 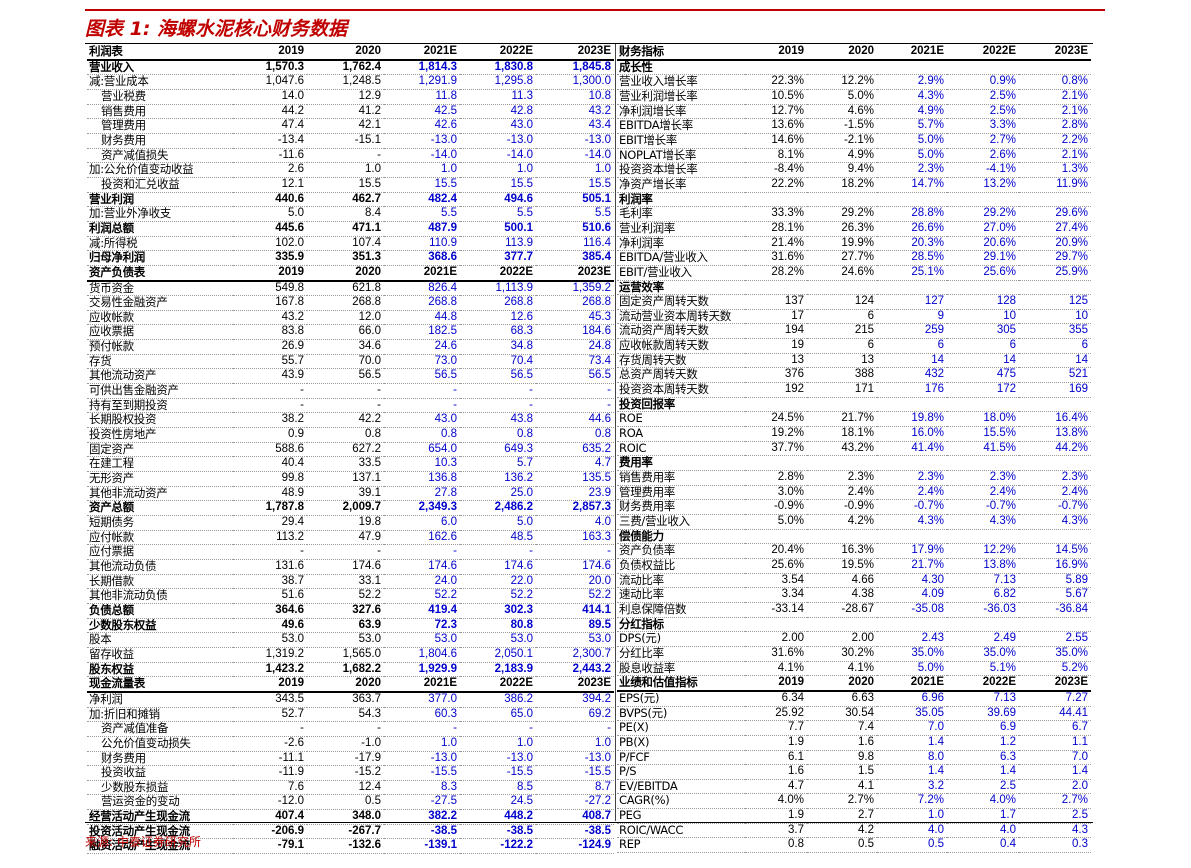 What do you see at coordinates (595, 22) in the screenshot?
I see `figure-header: 图表 1: 海螺水泥核心财务数据` at bounding box center [595, 22].